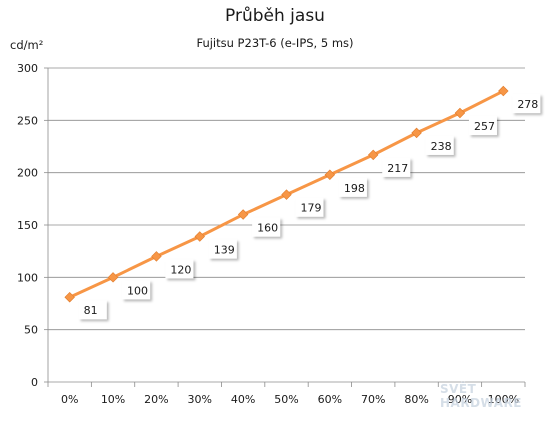 This screenshot has width=550, height=426. Describe the element at coordinates (69, 399) in the screenshot. I see `x-tick-label: 0%` at that location.